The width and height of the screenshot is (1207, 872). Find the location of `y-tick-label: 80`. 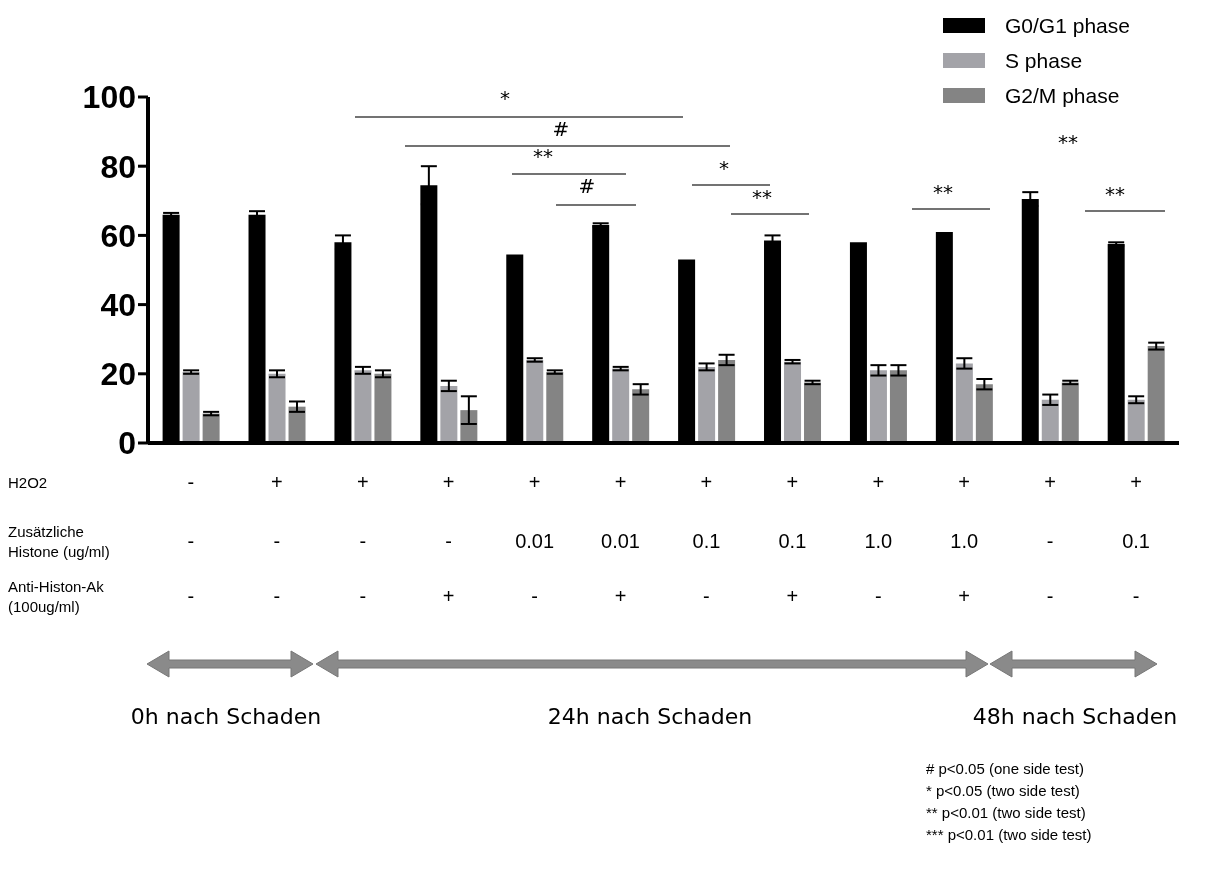

y-tick-label: 80 is located at coordinates (118, 166).